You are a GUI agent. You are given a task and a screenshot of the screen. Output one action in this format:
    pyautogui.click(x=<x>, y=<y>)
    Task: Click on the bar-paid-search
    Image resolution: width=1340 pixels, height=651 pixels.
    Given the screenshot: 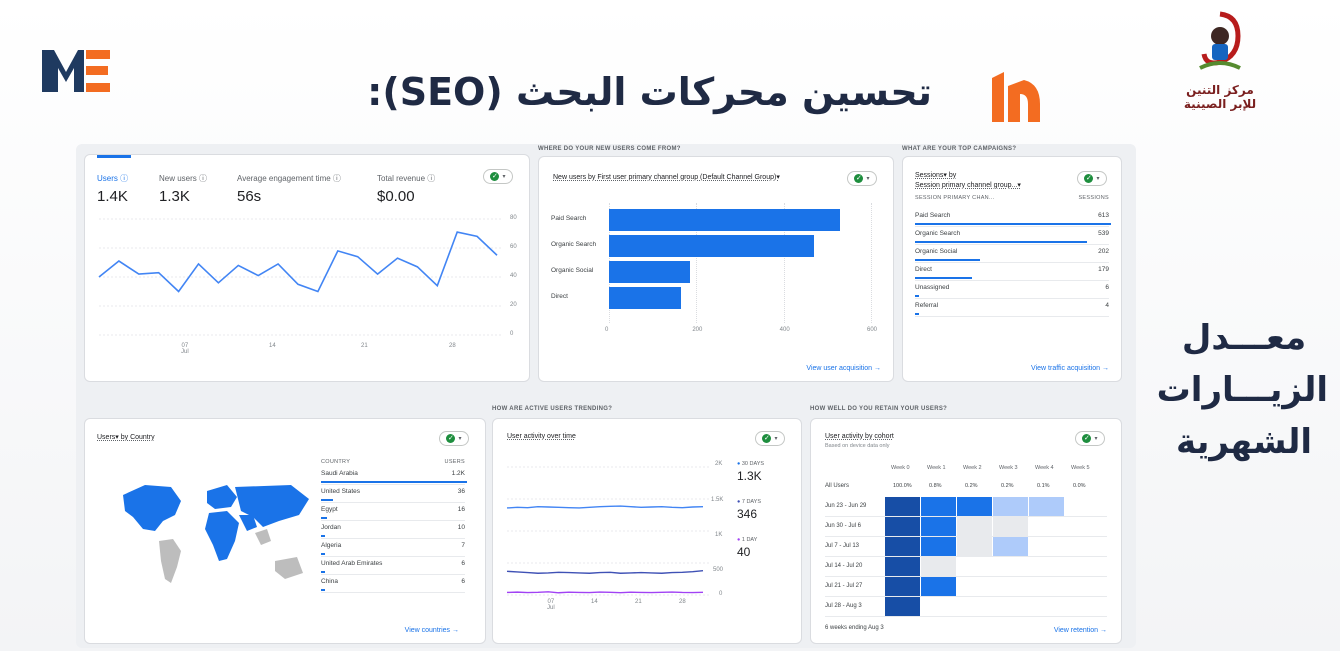 What is the action you would take?
    pyautogui.click(x=725, y=220)
    